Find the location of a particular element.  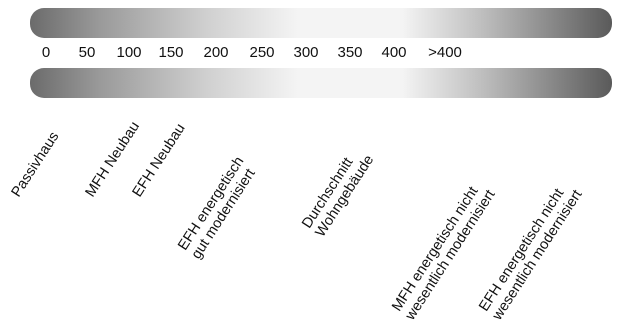

tick-label: 400 is located at coordinates (394, 52).